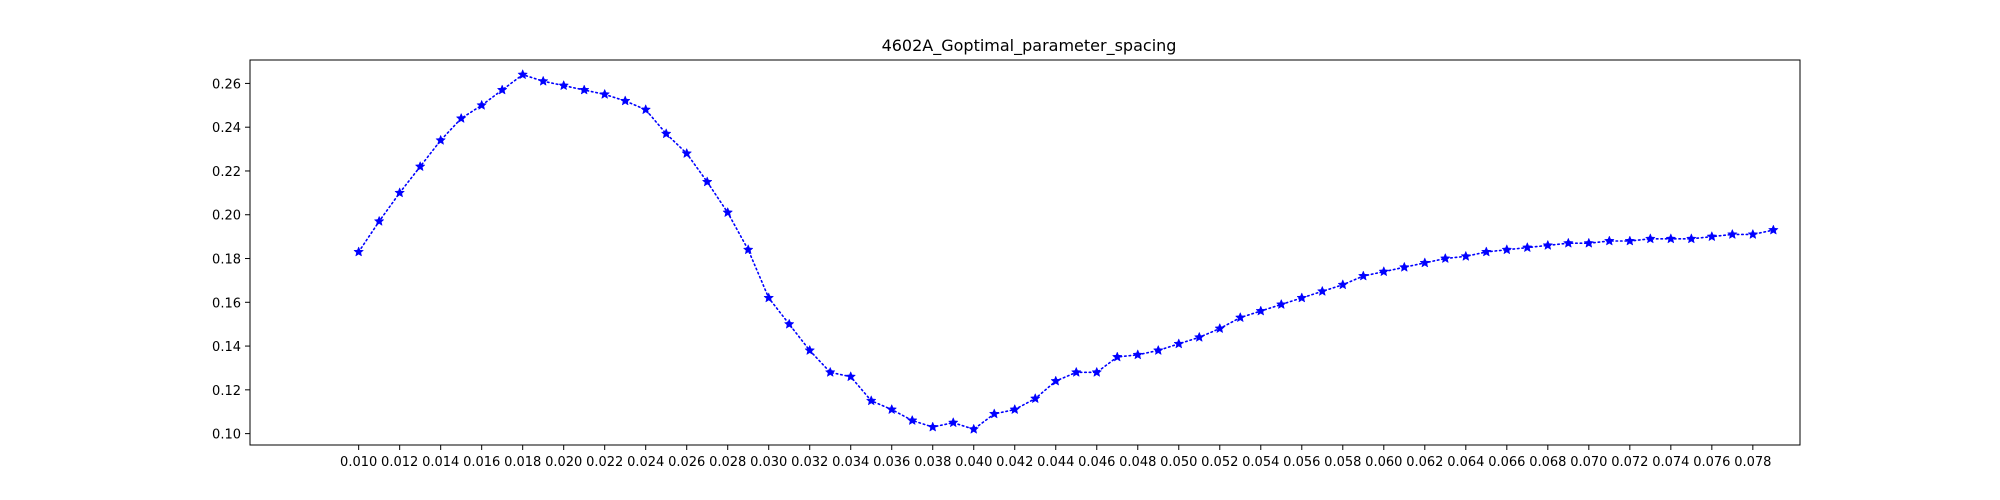 This screenshot has height=500, width=2000. I want to click on x-tick-label: 0.034, so click(850, 462).